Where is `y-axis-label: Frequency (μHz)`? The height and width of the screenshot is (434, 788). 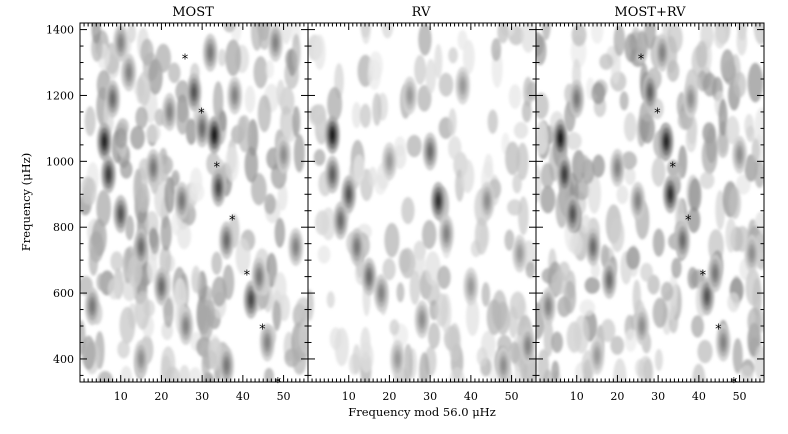
y-axis-label: Frequency (μHz) is located at coordinates (26, 202).